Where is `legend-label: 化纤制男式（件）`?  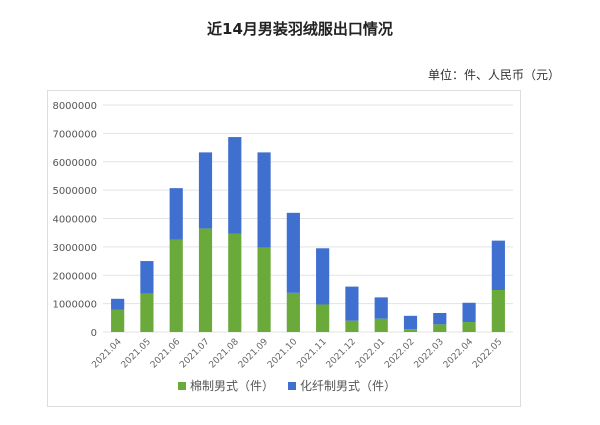
legend-label: 化纤制男式（件） is located at coordinates (348, 386).